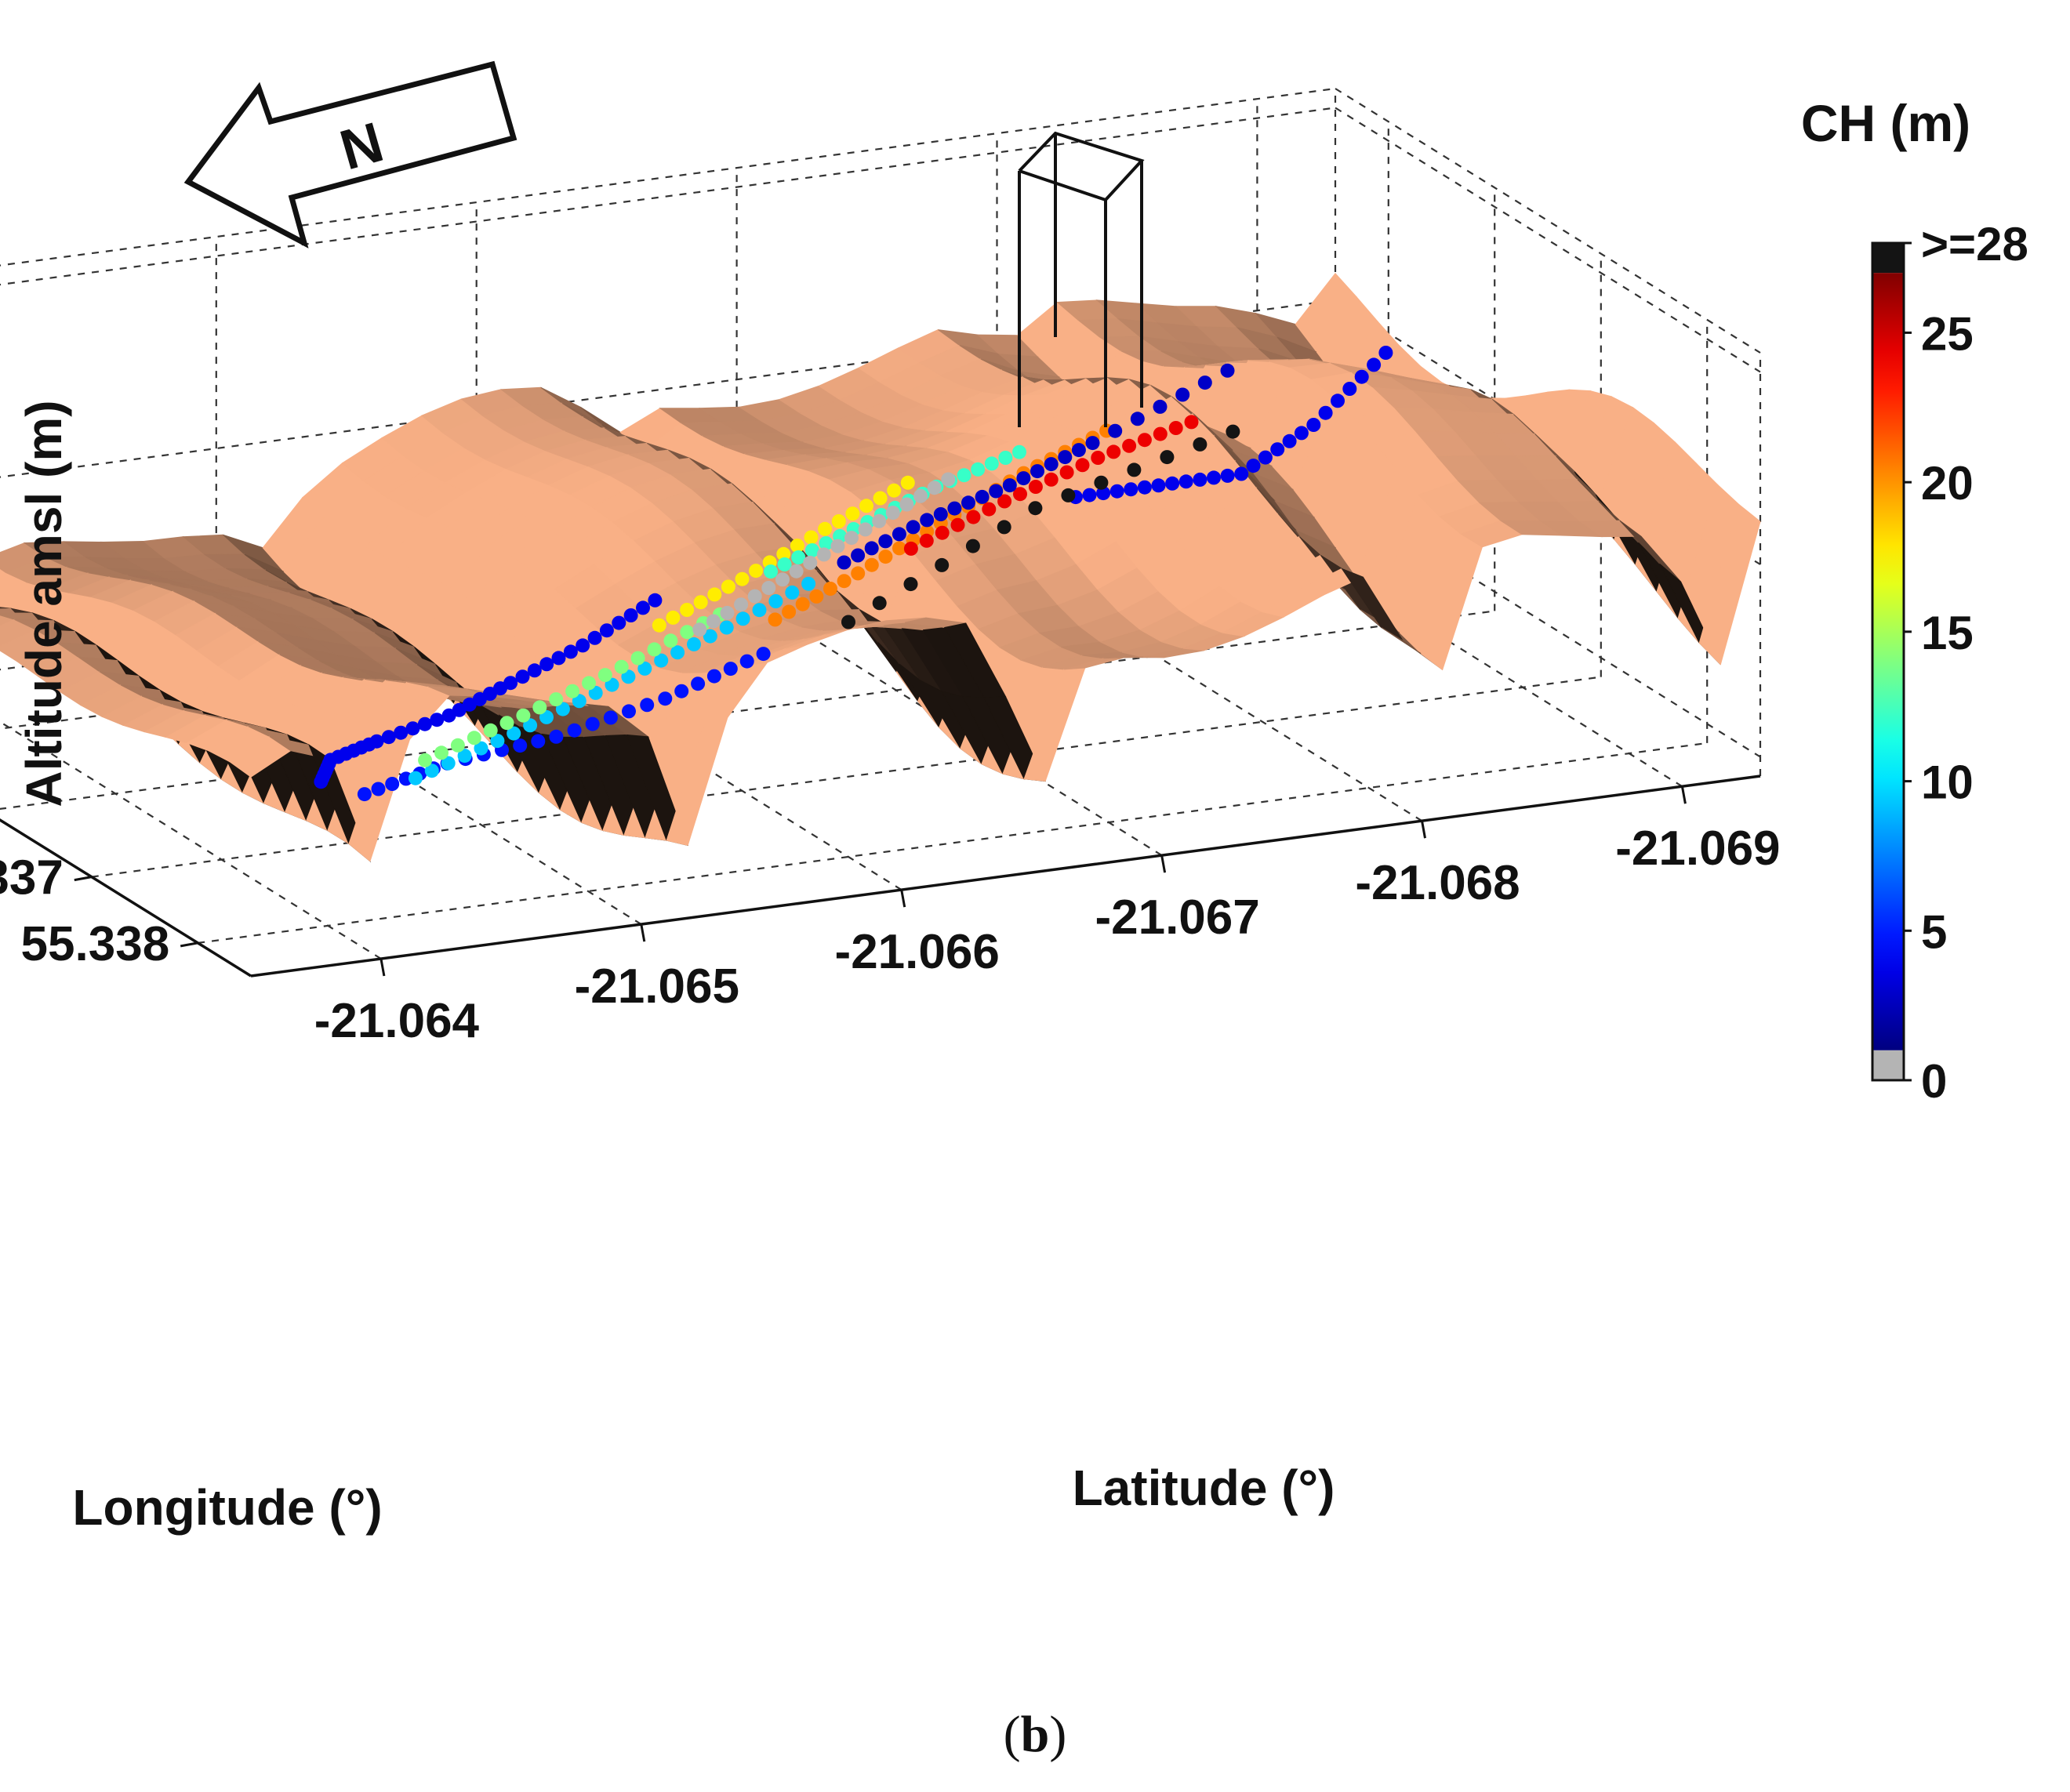 The height and width of the screenshot is (1792, 2070). I want to click on y-axis-line, so click(126, 898).